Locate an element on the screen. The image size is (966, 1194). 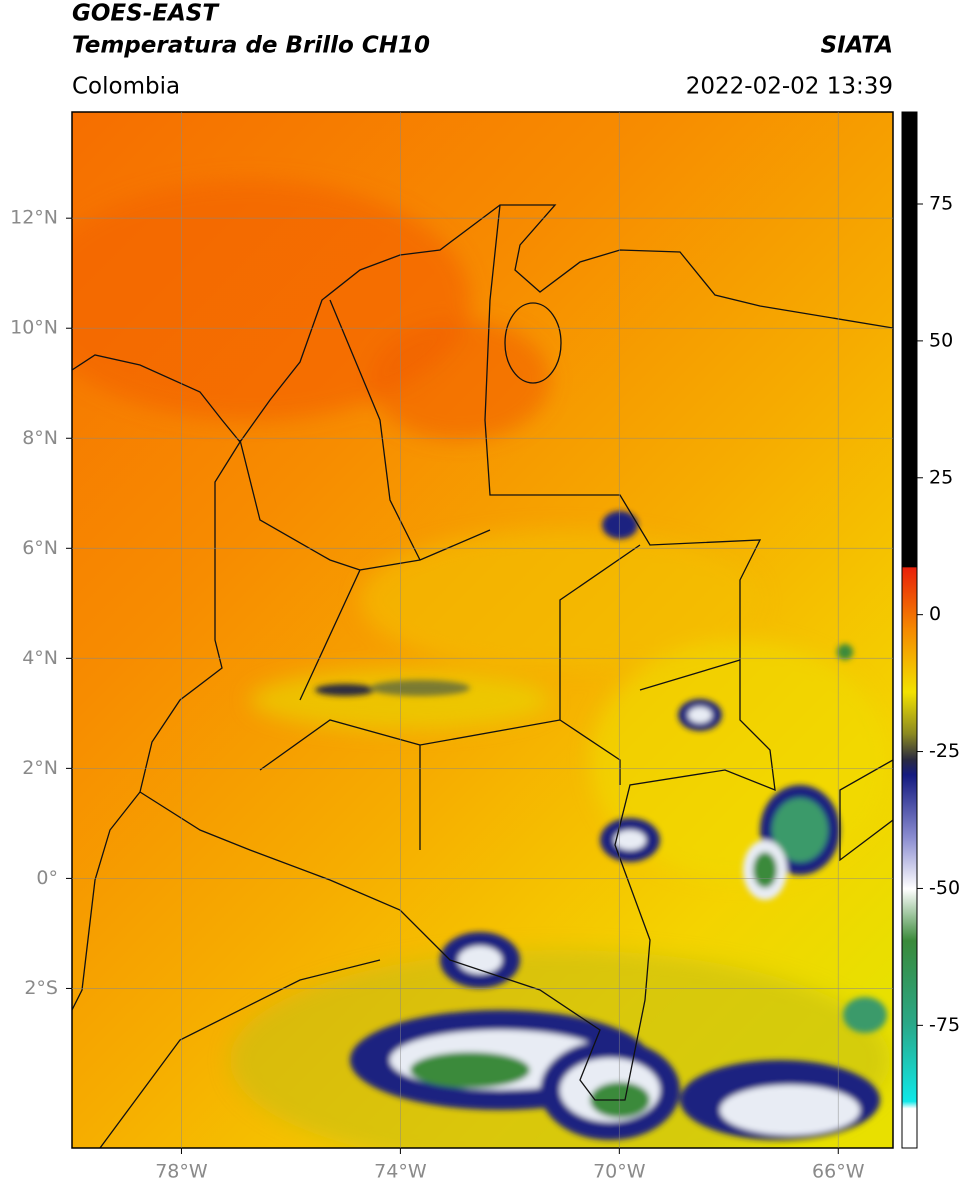
x-tick-label: 70°W is located at coordinates (619, 1172).